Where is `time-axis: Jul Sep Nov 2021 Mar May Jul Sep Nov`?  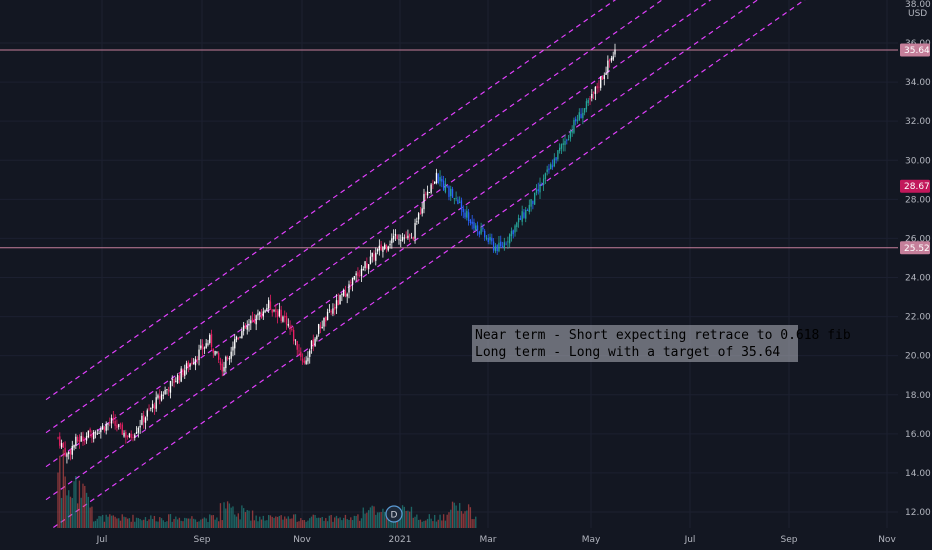 time-axis: Jul Sep Nov 2021 Mar May Jul Sep Nov is located at coordinates (449, 539).